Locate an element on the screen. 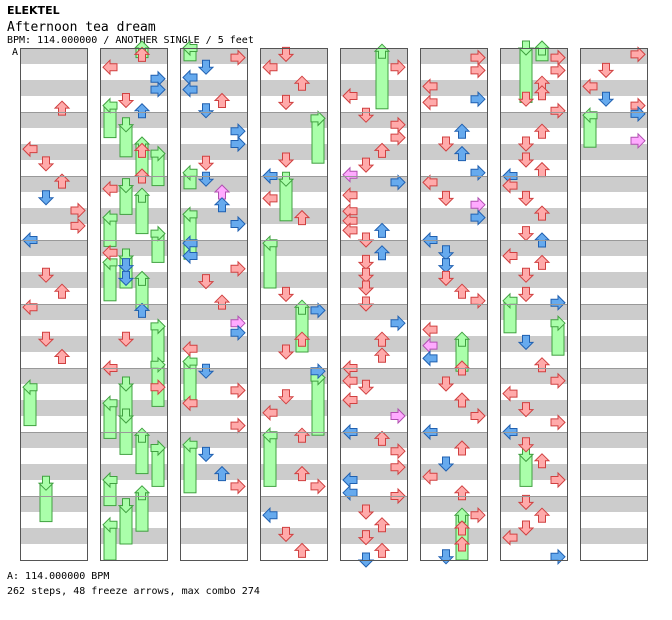 This screenshot has height=620, width=672. speed-change-marker: A is located at coordinates (15, 52).